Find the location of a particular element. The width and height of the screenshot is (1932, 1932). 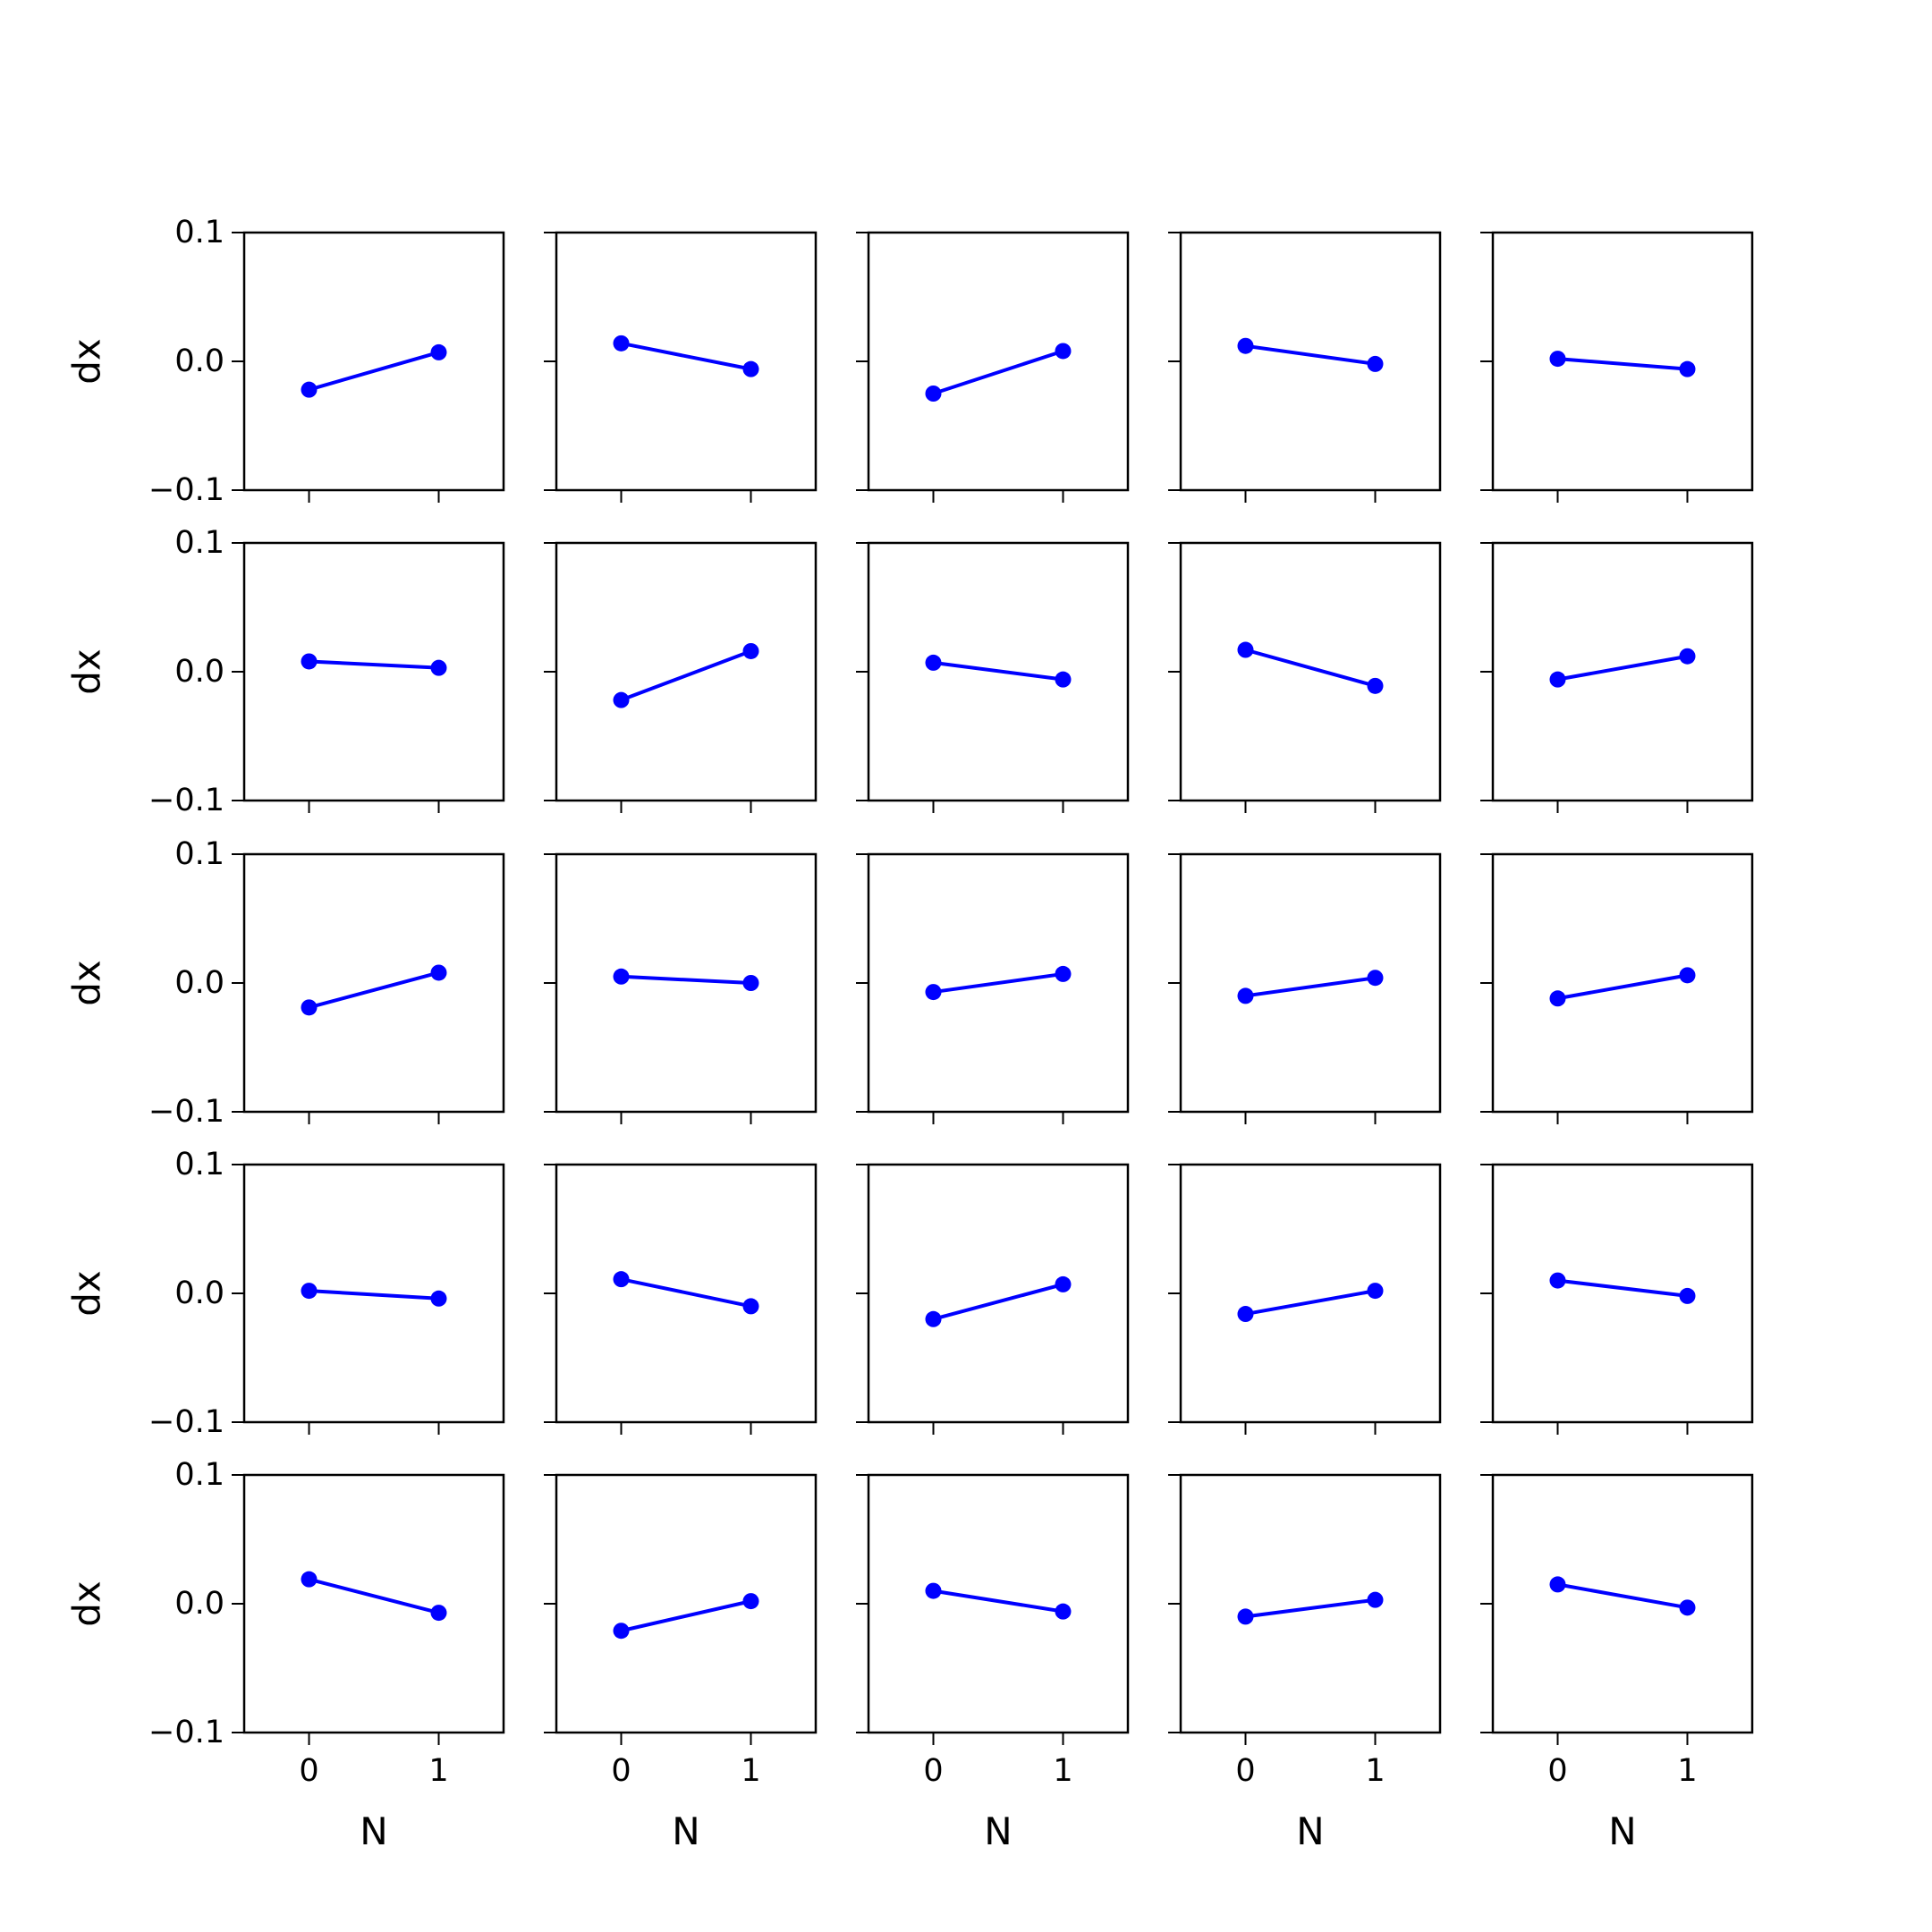

subplot-4-1: 0.1 0.0 −0.1 dx is located at coordinates (285, 1293).